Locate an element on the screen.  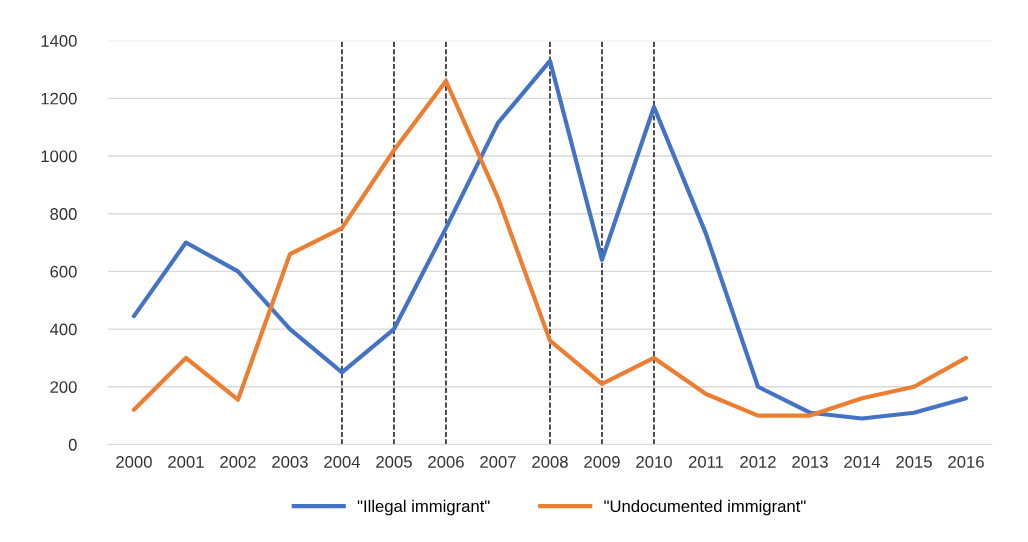
x-tick-label: 2016 is located at coordinates (966, 461).